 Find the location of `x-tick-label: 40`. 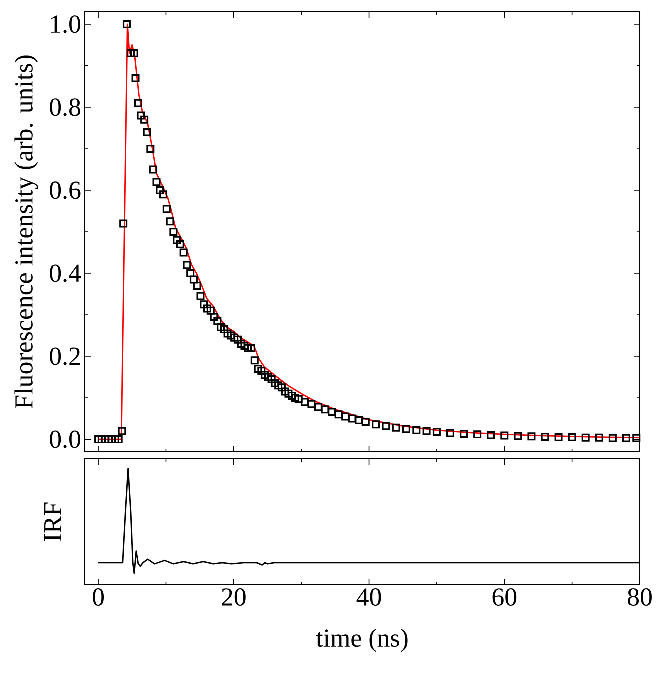

x-tick-label: 40 is located at coordinates (369, 597).